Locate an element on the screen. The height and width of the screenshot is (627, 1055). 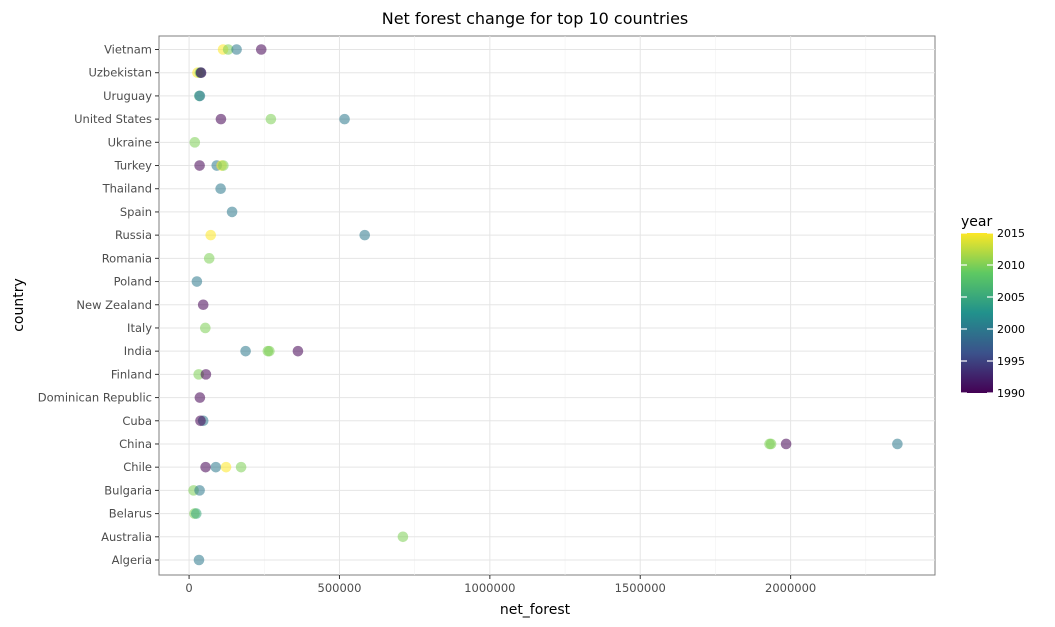
y-tick-label: New Zealand is located at coordinates (114, 305).